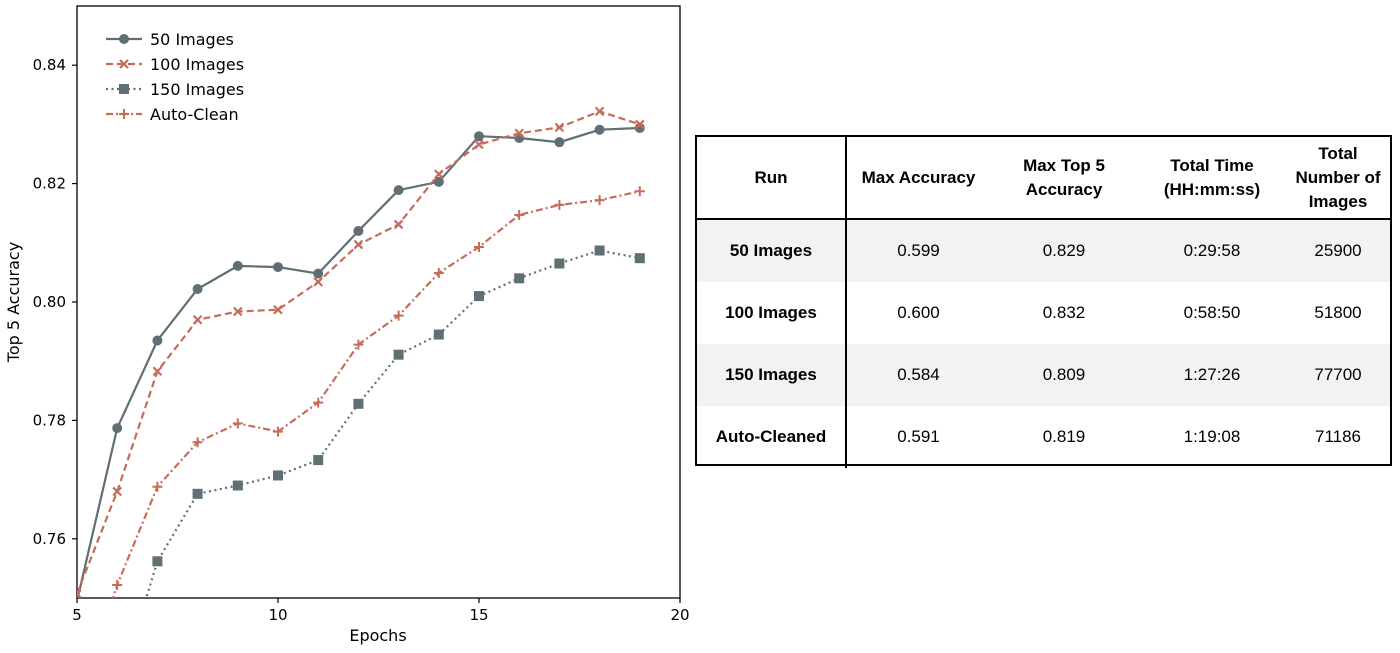 This screenshot has width=1400, height=653. What do you see at coordinates (772, 375) in the screenshot?
I see `row-label: 150 Images` at bounding box center [772, 375].